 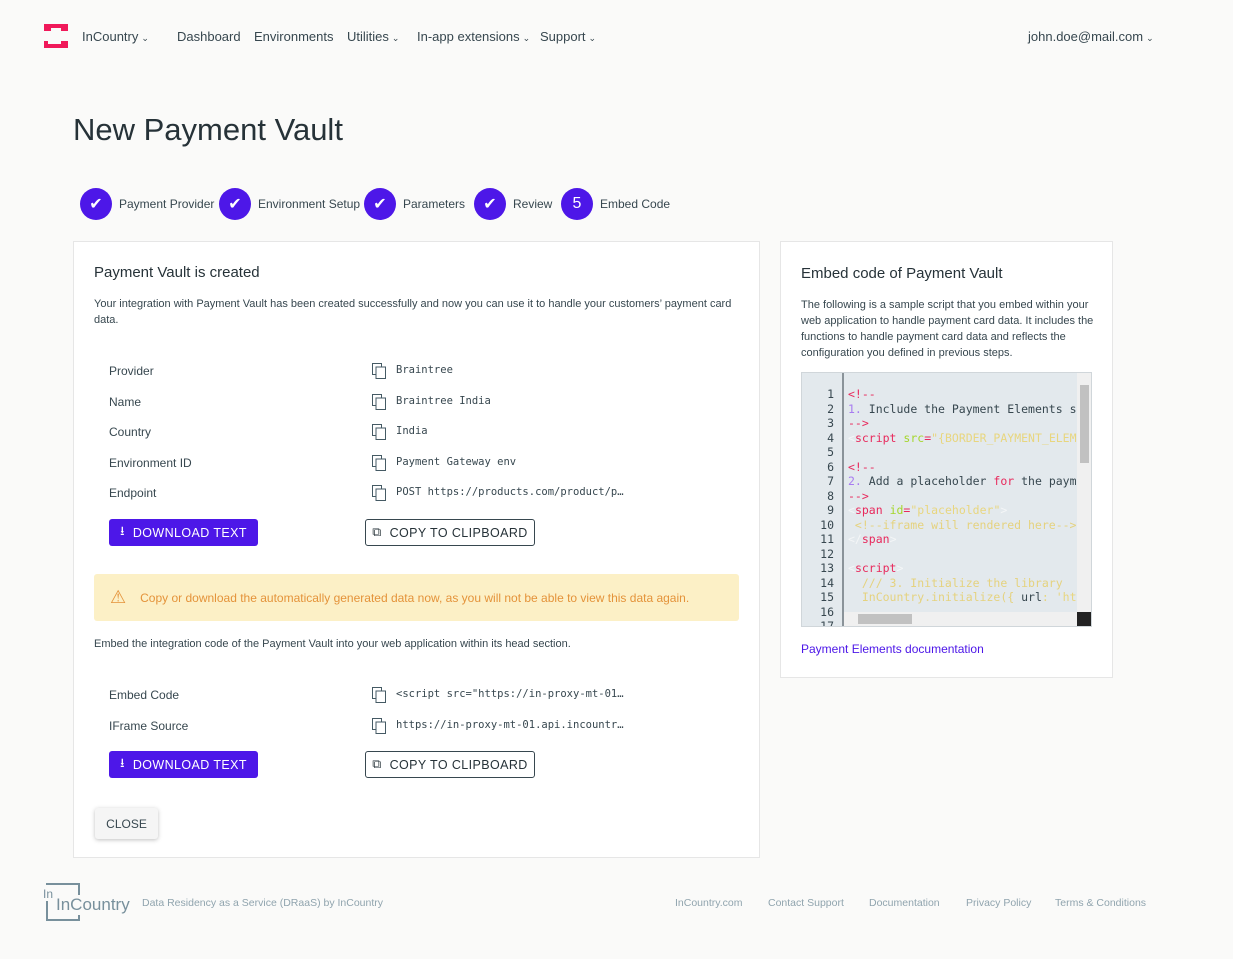 I want to click on code-token: id, so click(x=893, y=510).